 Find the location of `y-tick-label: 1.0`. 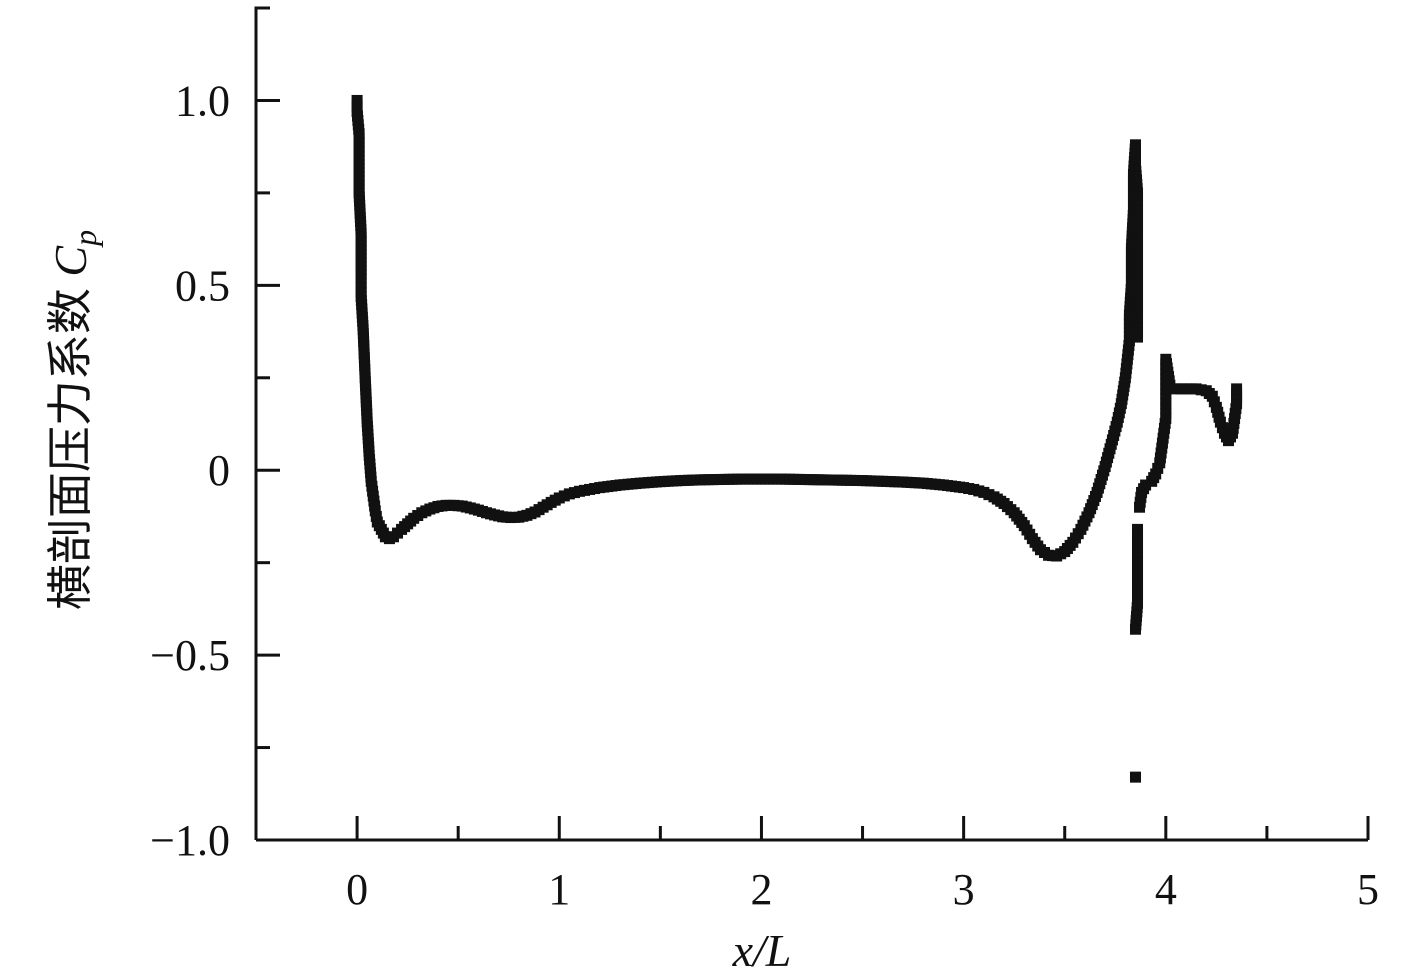

y-tick-label: 1.0 is located at coordinates (202, 100).